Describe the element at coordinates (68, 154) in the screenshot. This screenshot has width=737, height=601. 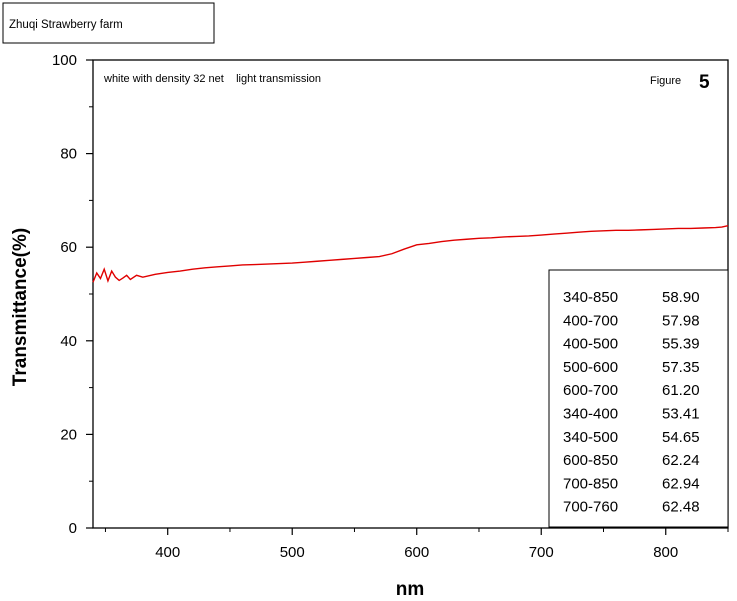
I see `y-tick-label: 80` at that location.